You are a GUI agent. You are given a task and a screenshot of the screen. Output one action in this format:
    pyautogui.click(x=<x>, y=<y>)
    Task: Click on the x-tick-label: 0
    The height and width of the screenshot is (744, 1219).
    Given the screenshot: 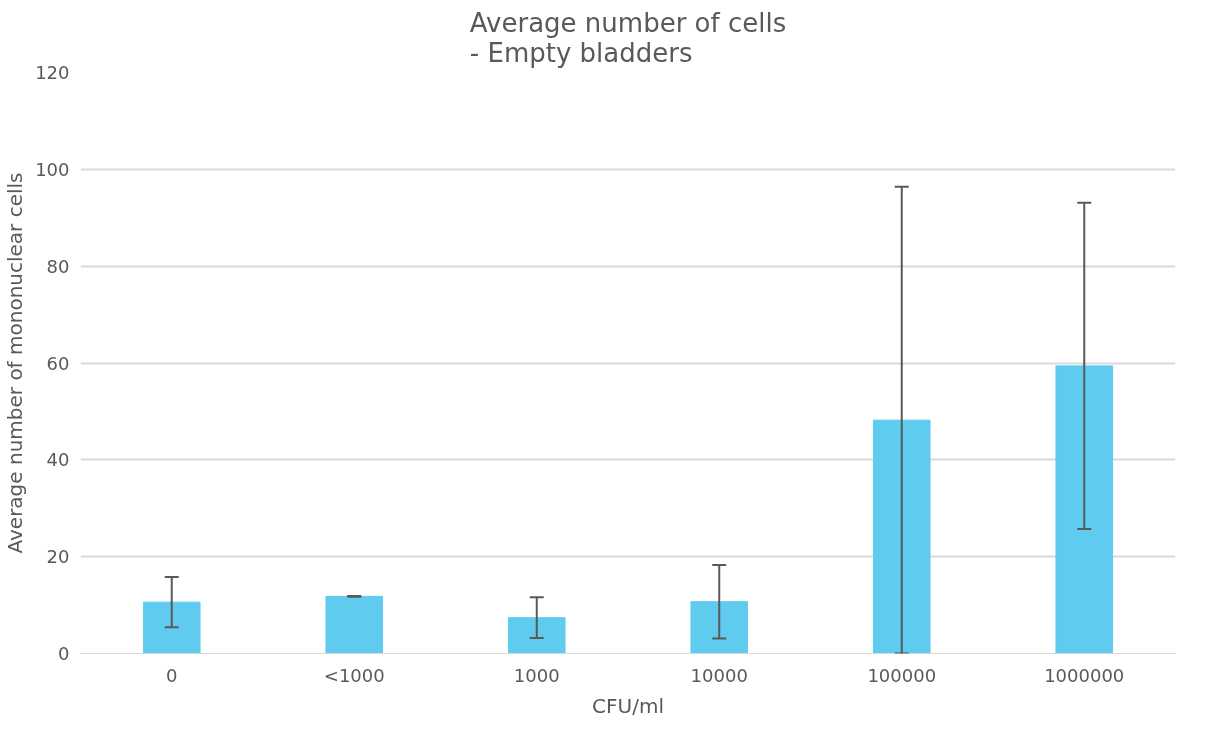 What is the action you would take?
    pyautogui.click(x=172, y=675)
    